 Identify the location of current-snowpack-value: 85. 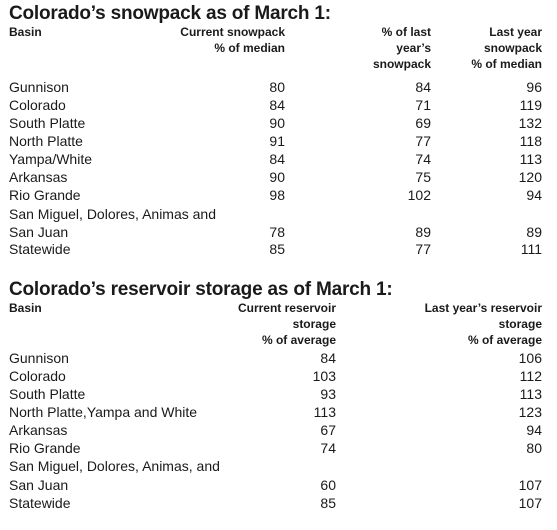
(277, 249).